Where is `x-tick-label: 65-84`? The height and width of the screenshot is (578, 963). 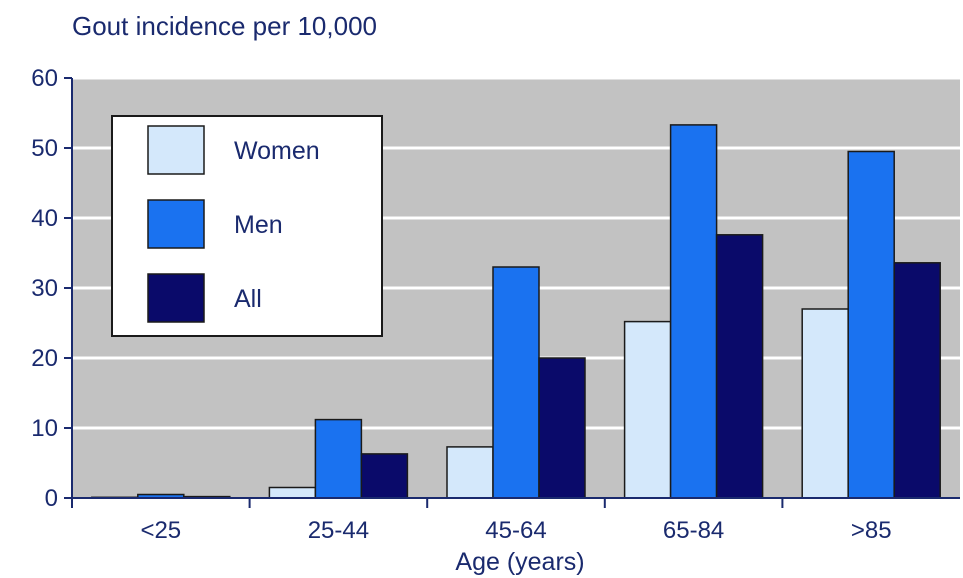
x-tick-label: 65-84 is located at coordinates (693, 530).